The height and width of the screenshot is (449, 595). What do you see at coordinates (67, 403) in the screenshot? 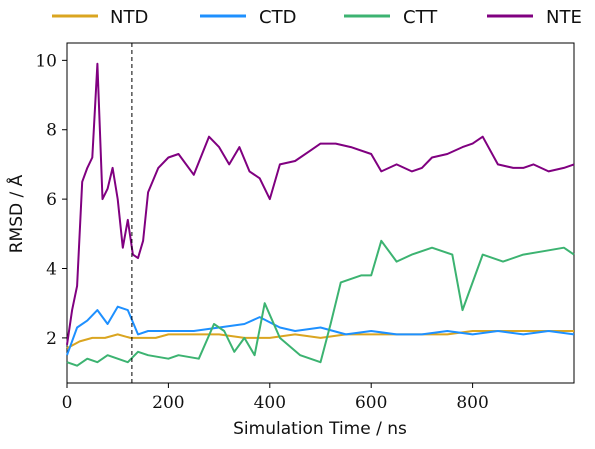
I see `x-tick-label: 0` at bounding box center [67, 403].